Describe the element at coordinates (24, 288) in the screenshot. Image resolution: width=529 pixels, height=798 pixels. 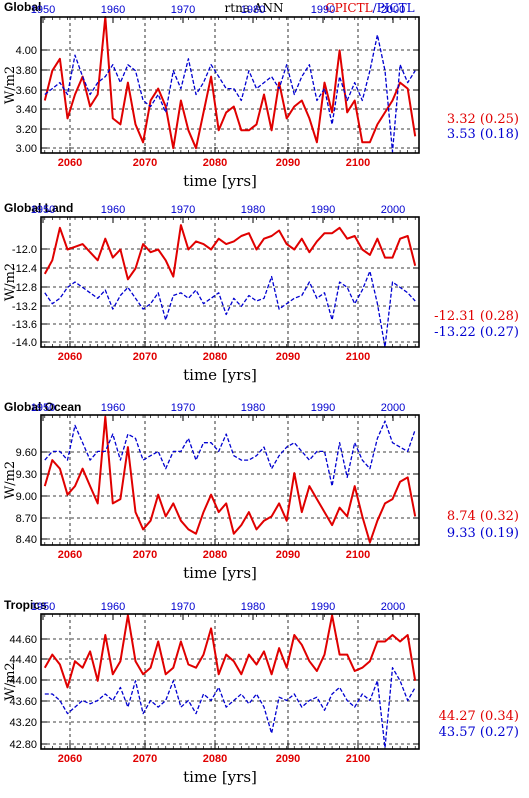
I see `y-tick-label: -12.8` at that location.